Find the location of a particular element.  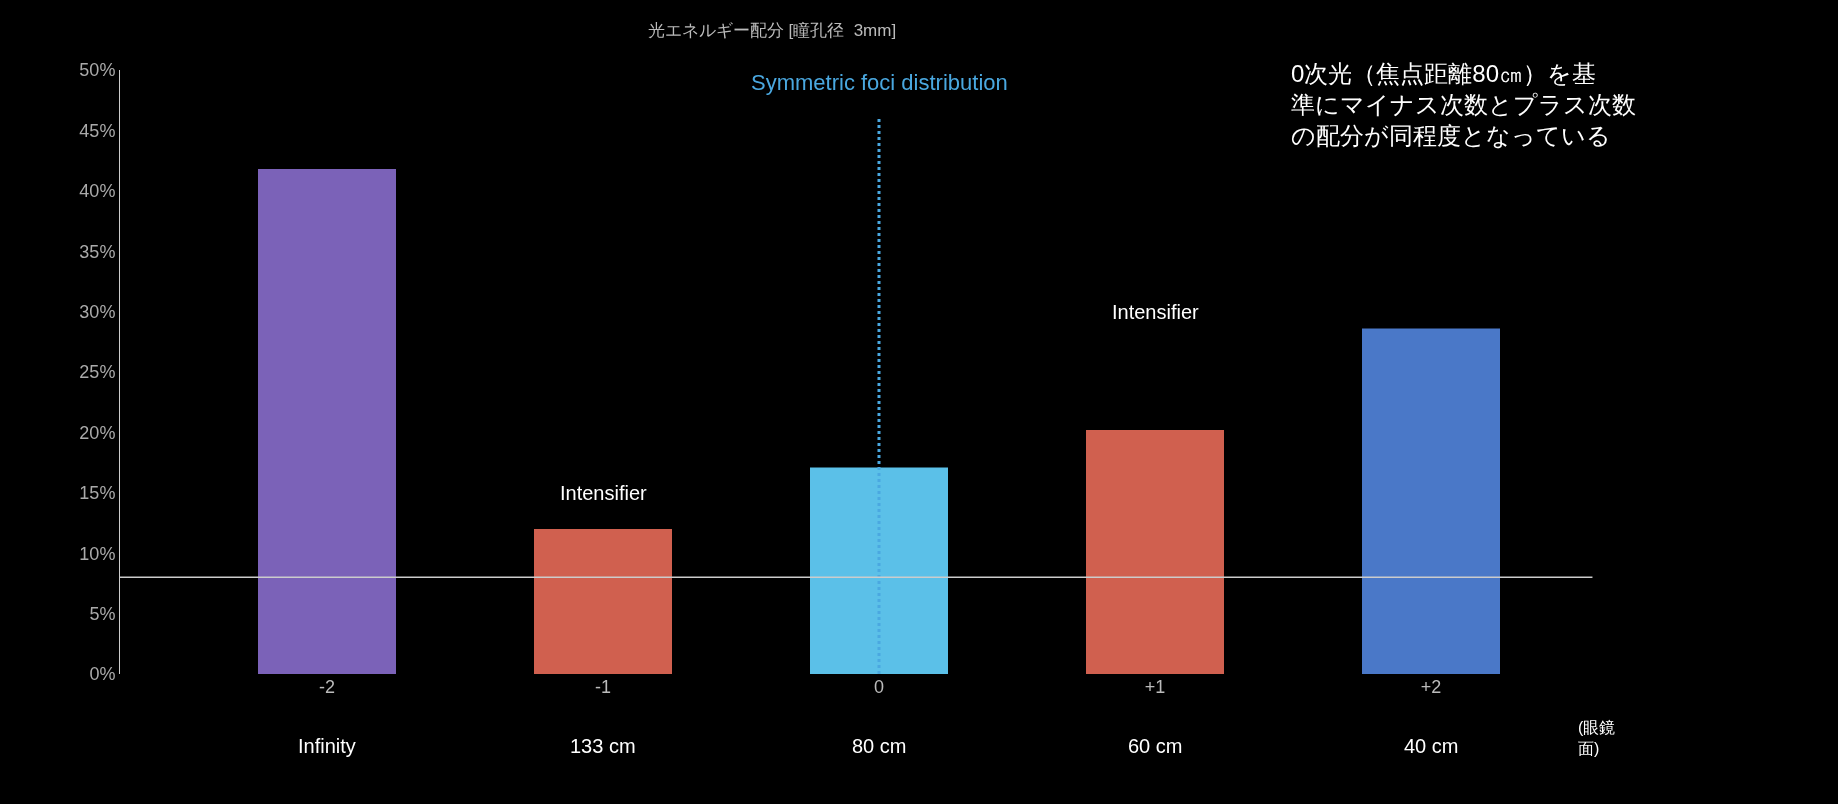

y-tick-label: 5% is located at coordinates (102, 613).